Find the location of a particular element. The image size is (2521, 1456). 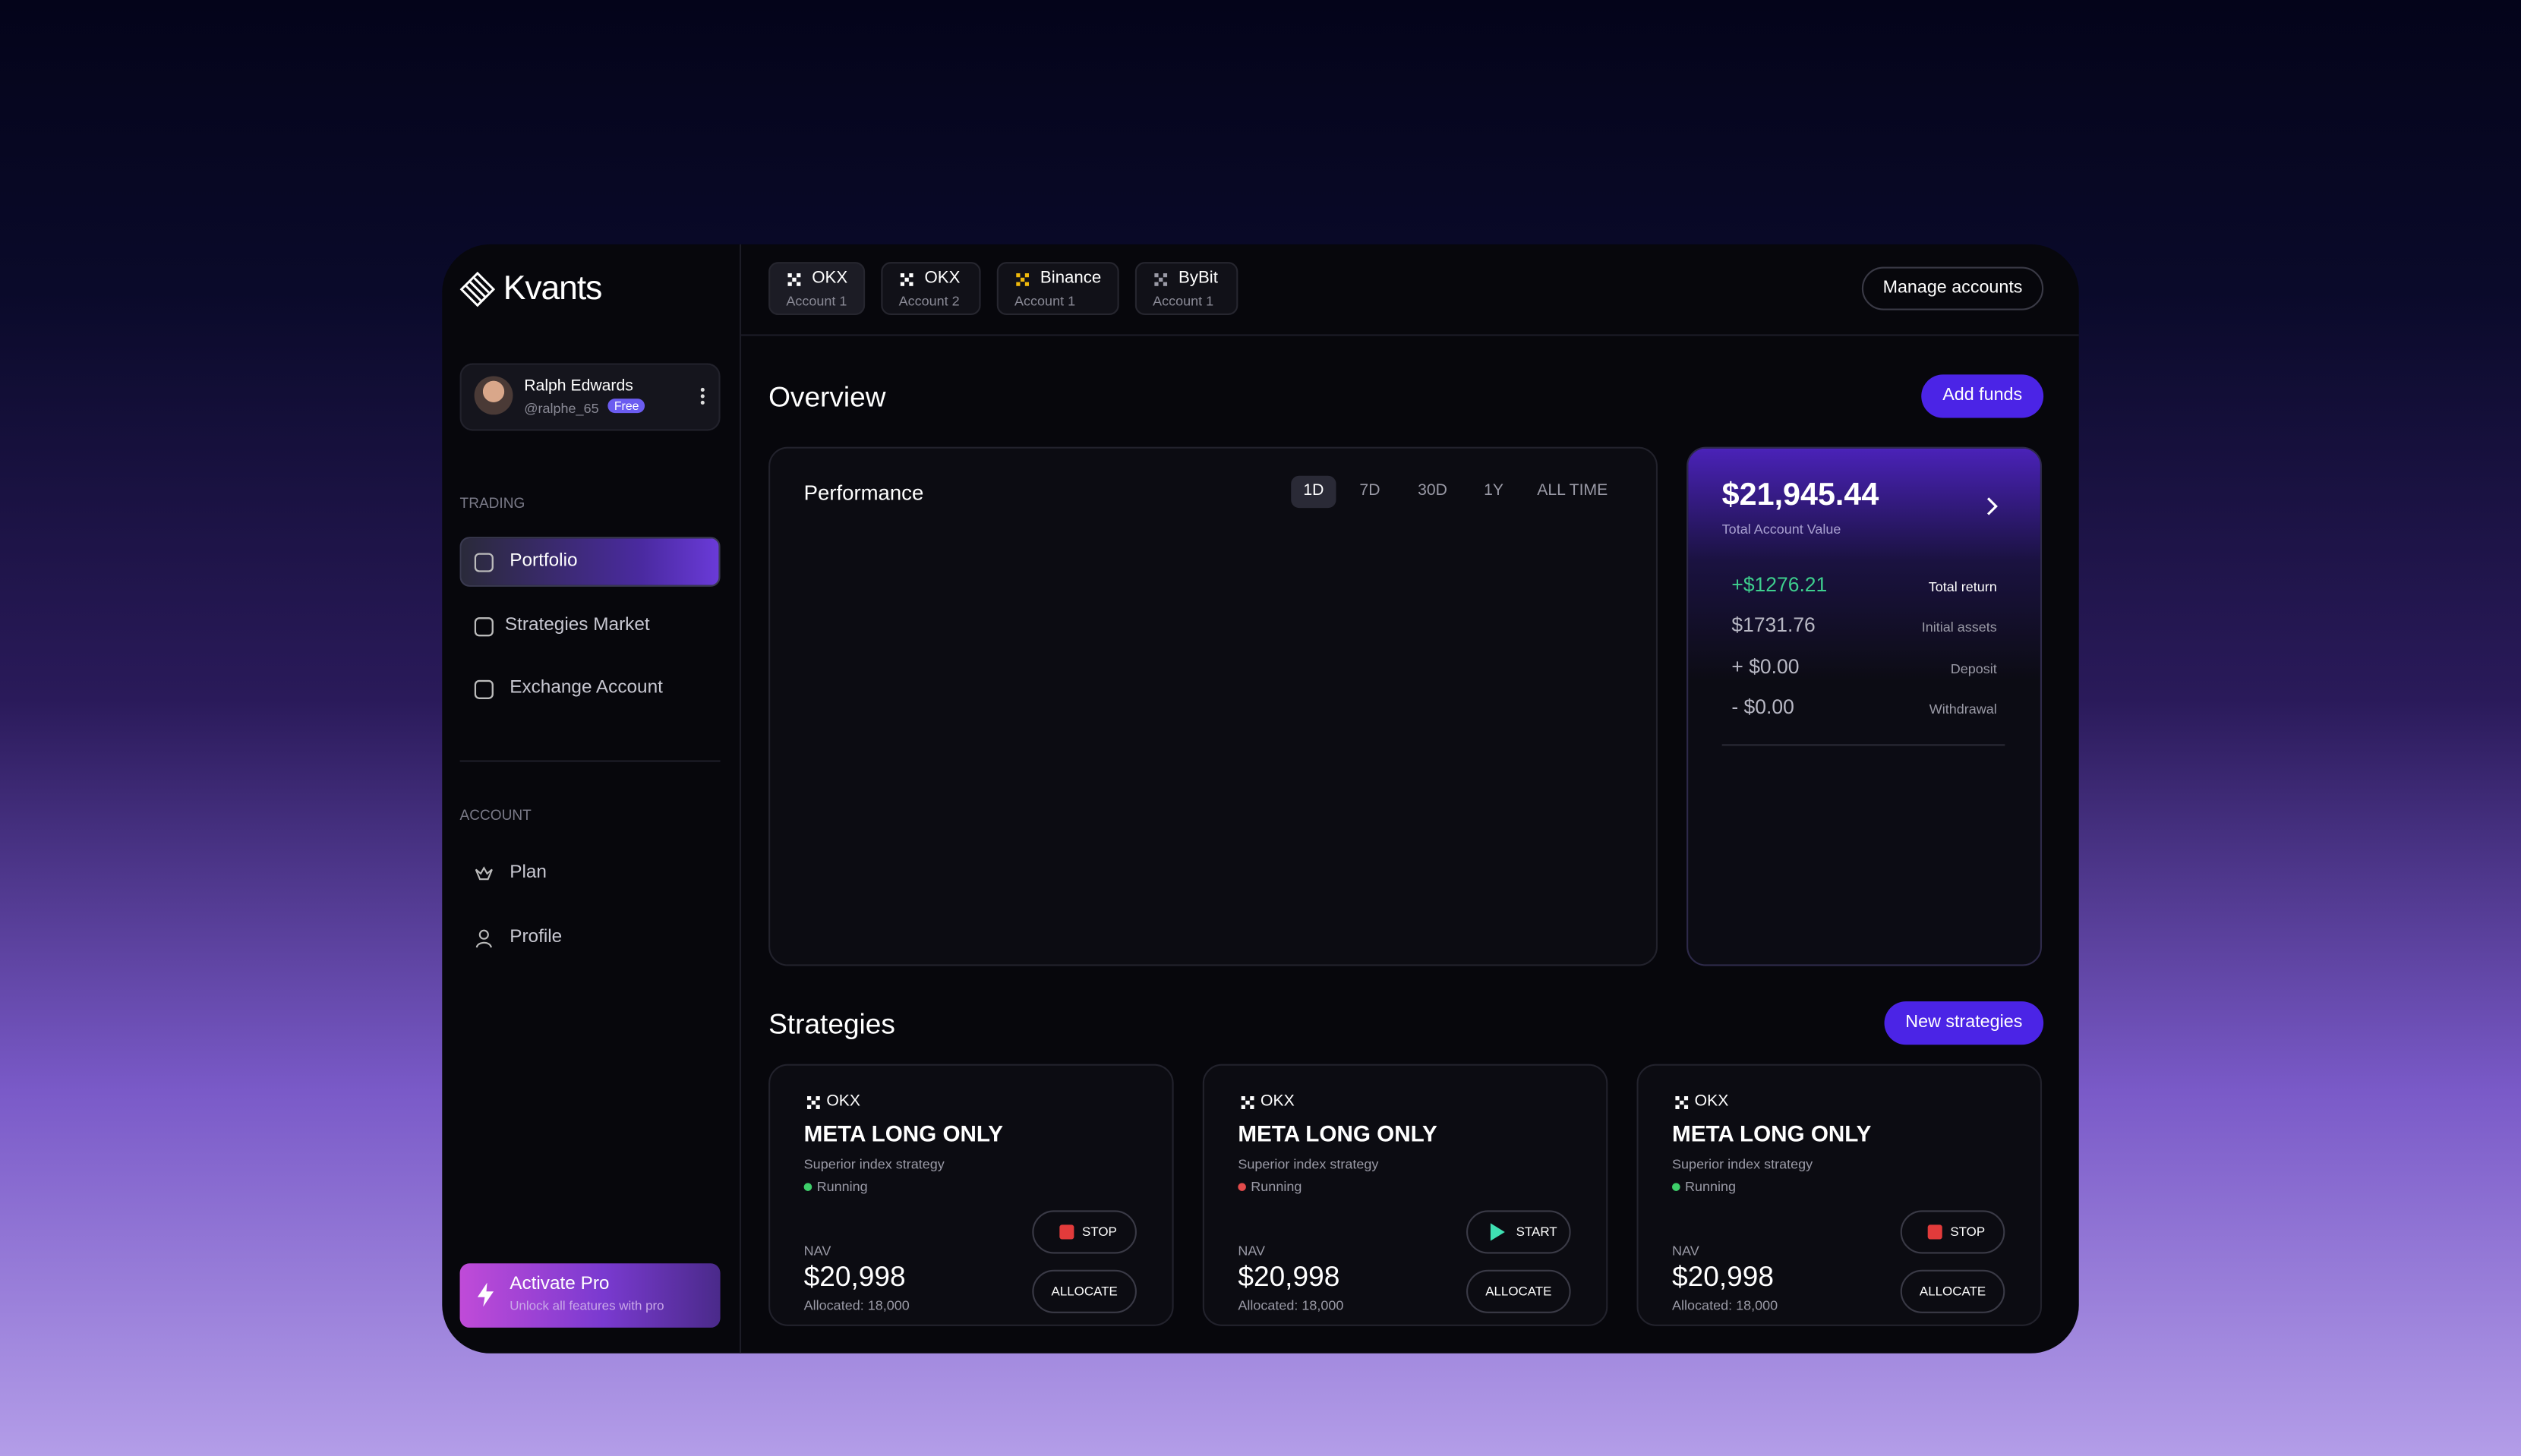

new-strategies-button is located at coordinates (1964, 1023).